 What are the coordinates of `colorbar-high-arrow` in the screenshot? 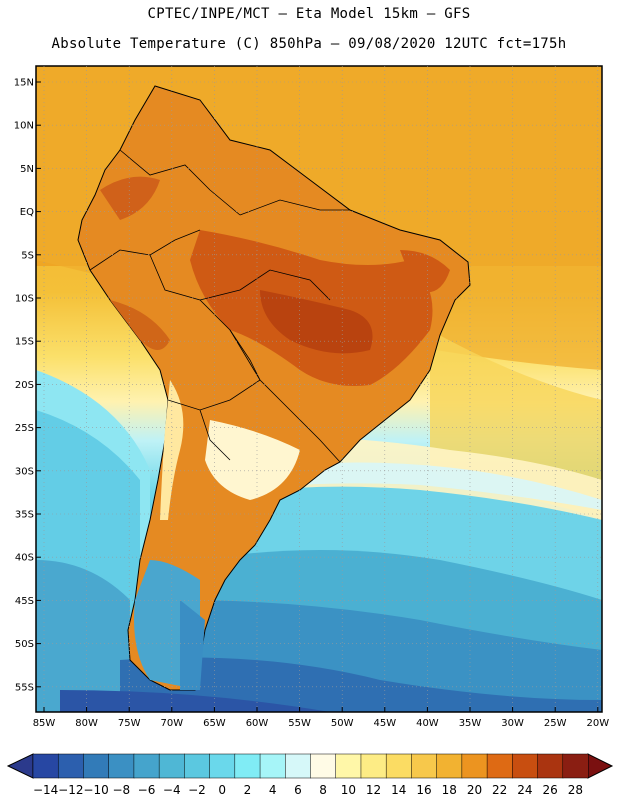 It's located at (600, 766).